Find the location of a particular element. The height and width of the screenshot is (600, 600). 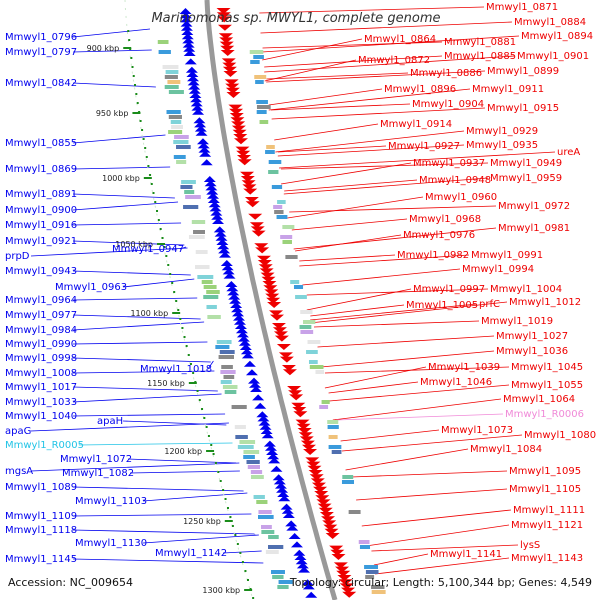

right-gene-label: Mmwyl1_0884 is located at coordinates (550, 22).